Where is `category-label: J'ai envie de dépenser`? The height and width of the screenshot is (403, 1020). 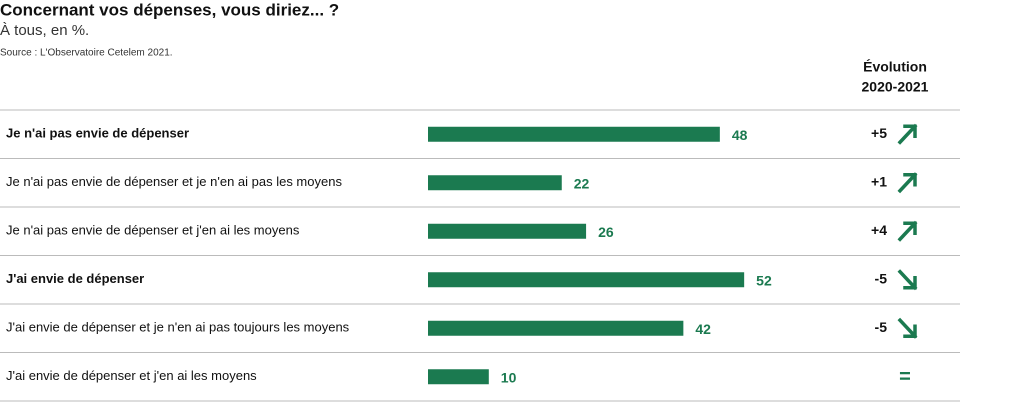 category-label: J'ai envie de dépenser is located at coordinates (75, 278).